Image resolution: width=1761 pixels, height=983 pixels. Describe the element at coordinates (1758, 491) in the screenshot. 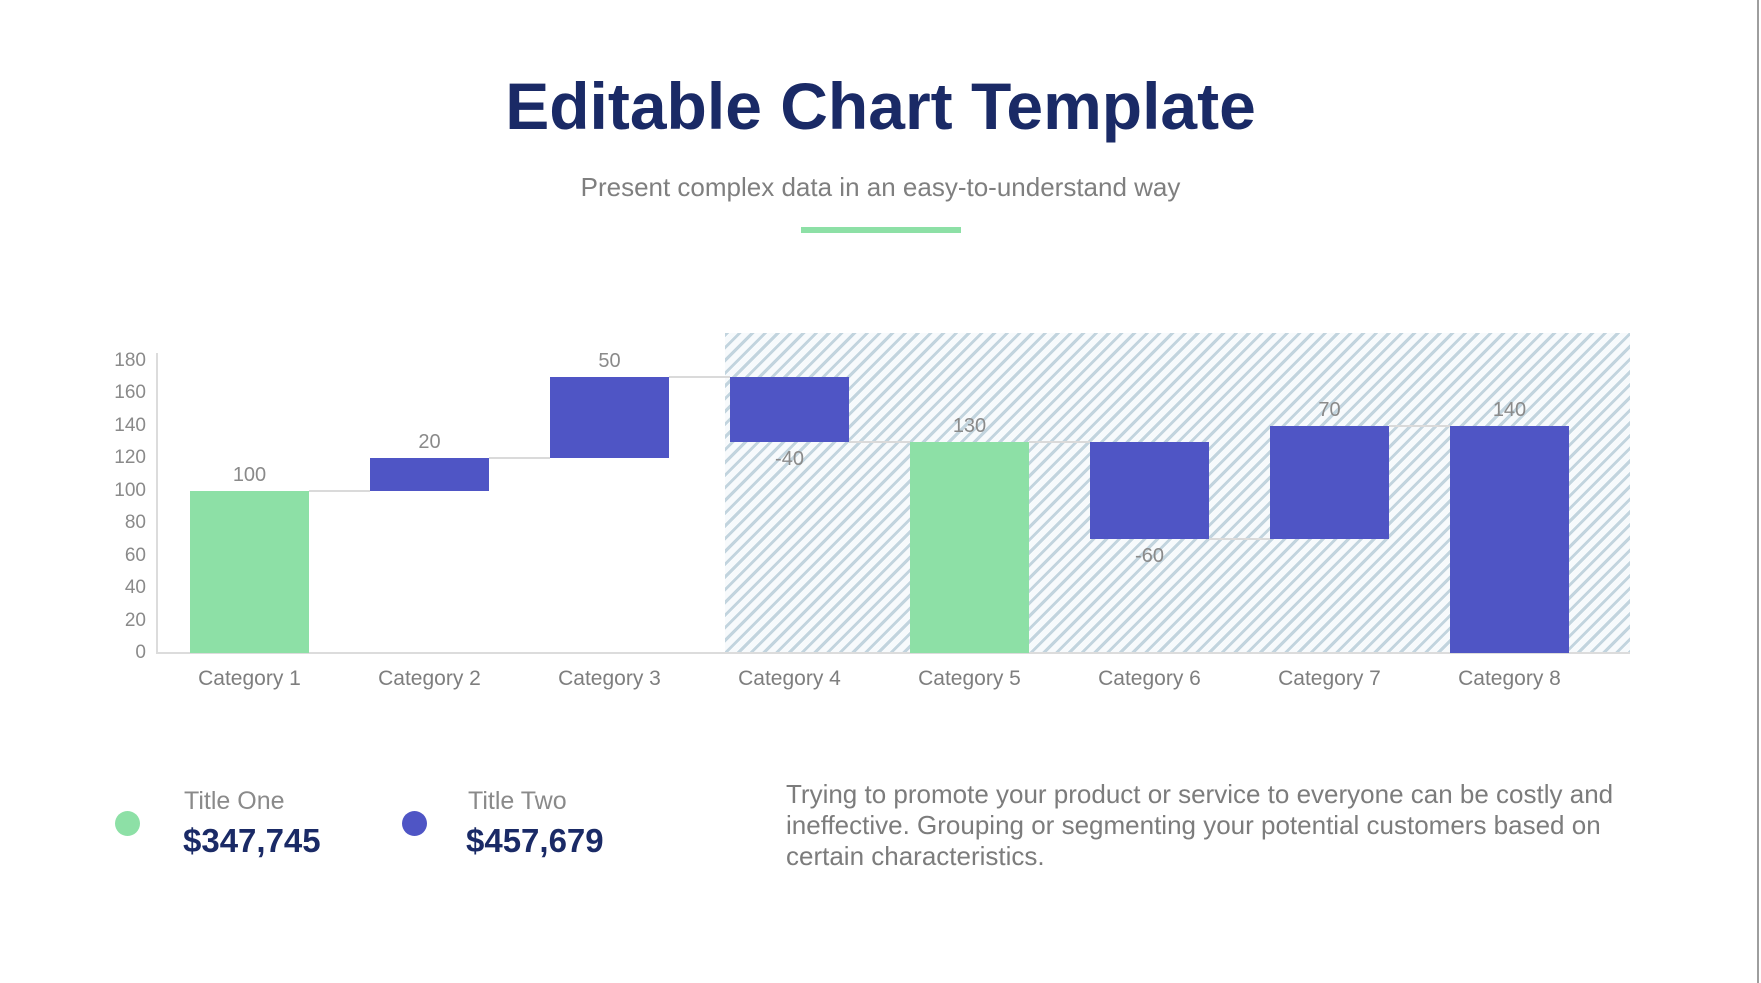

I see `page-right-edge` at that location.